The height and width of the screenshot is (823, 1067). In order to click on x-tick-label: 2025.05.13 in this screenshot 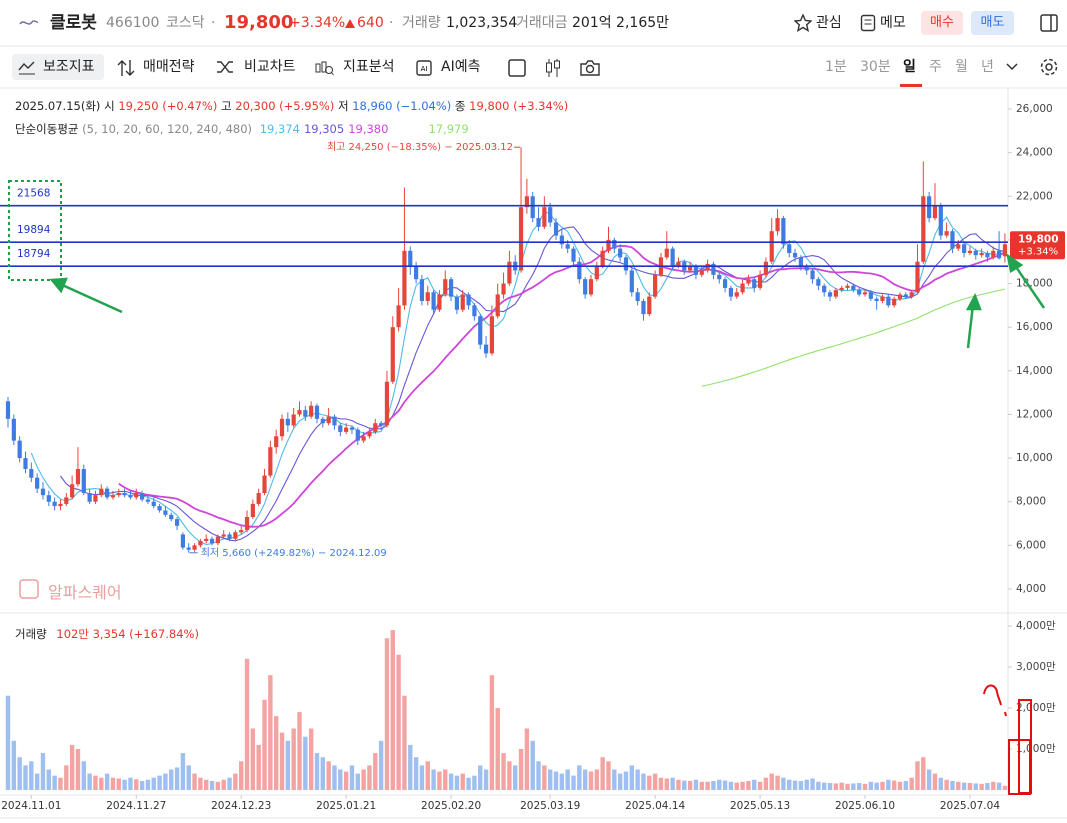, I will do `click(760, 806)`.